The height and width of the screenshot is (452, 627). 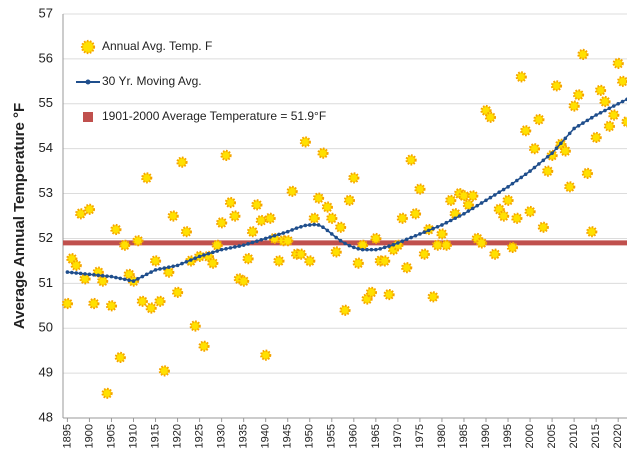 What do you see at coordinates (157, 46) in the screenshot?
I see `legend-label: Annual Avg. Temp. F` at bounding box center [157, 46].